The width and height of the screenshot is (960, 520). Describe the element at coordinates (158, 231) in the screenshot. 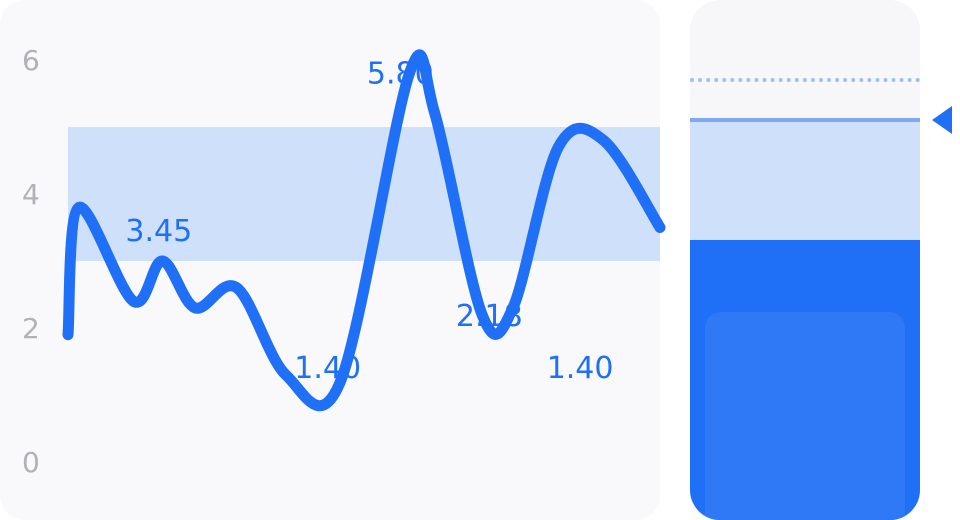

I see `data-label: 3.45` at that location.